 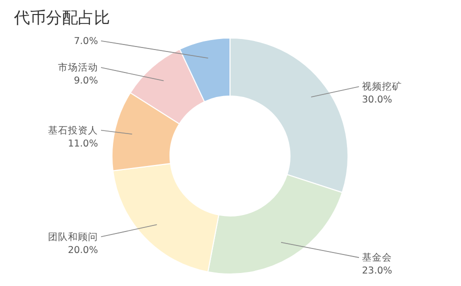 I want to click on slice-label: 团队和顾问, so click(x=73, y=236).